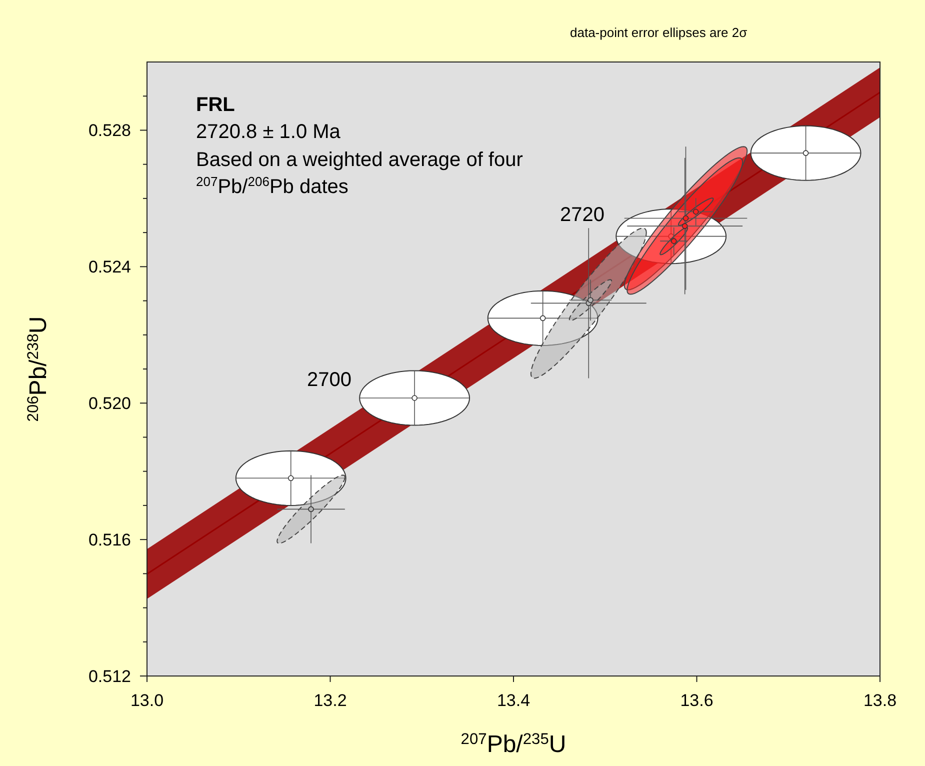  What do you see at coordinates (272, 186) in the screenshot?
I see `annotation: $^{207}$Pb/$^{206}$Pb dates` at bounding box center [272, 186].